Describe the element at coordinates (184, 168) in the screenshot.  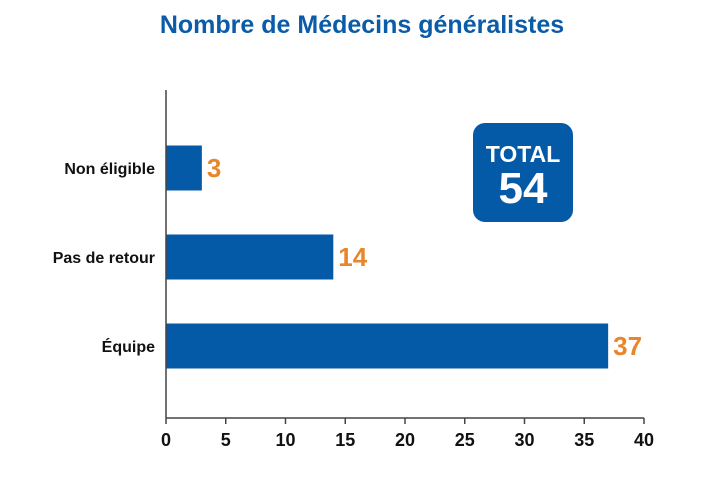
I see `bar-non-eligible` at that location.